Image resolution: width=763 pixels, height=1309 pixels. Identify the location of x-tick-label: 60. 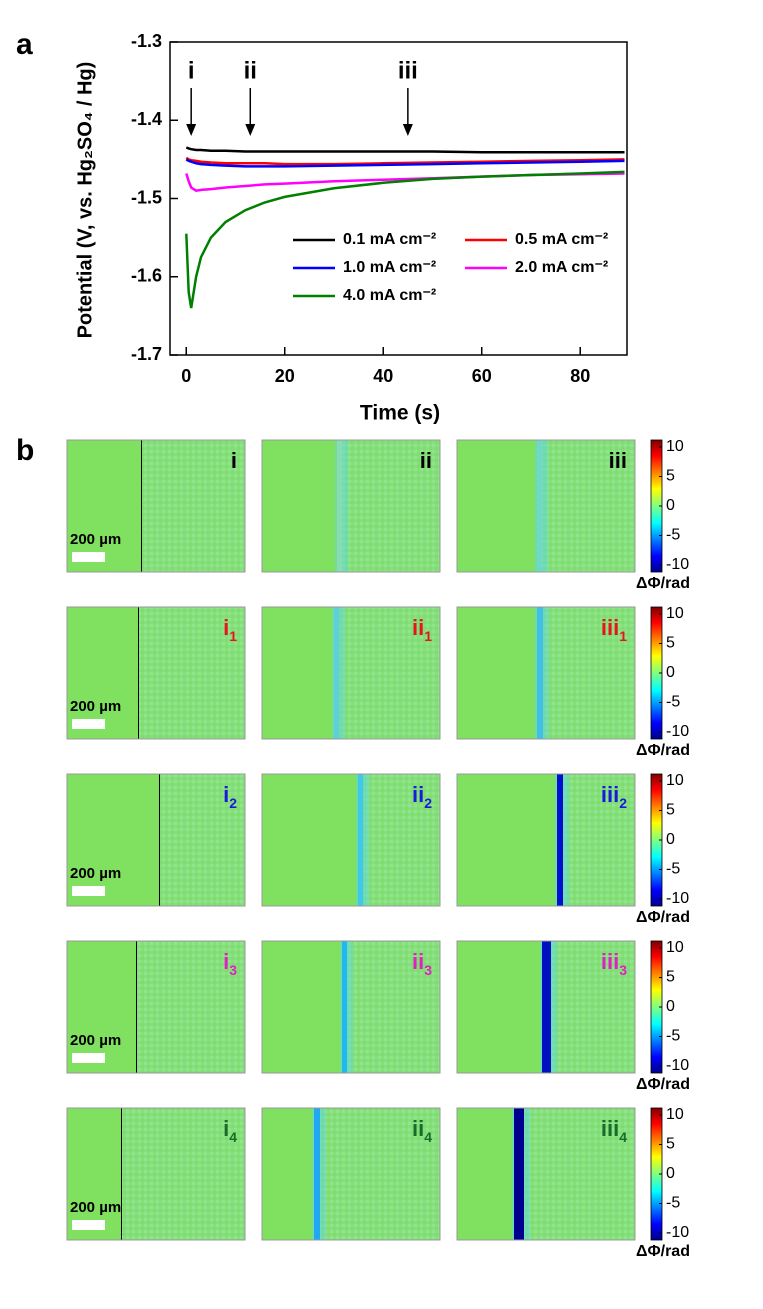
(482, 376).